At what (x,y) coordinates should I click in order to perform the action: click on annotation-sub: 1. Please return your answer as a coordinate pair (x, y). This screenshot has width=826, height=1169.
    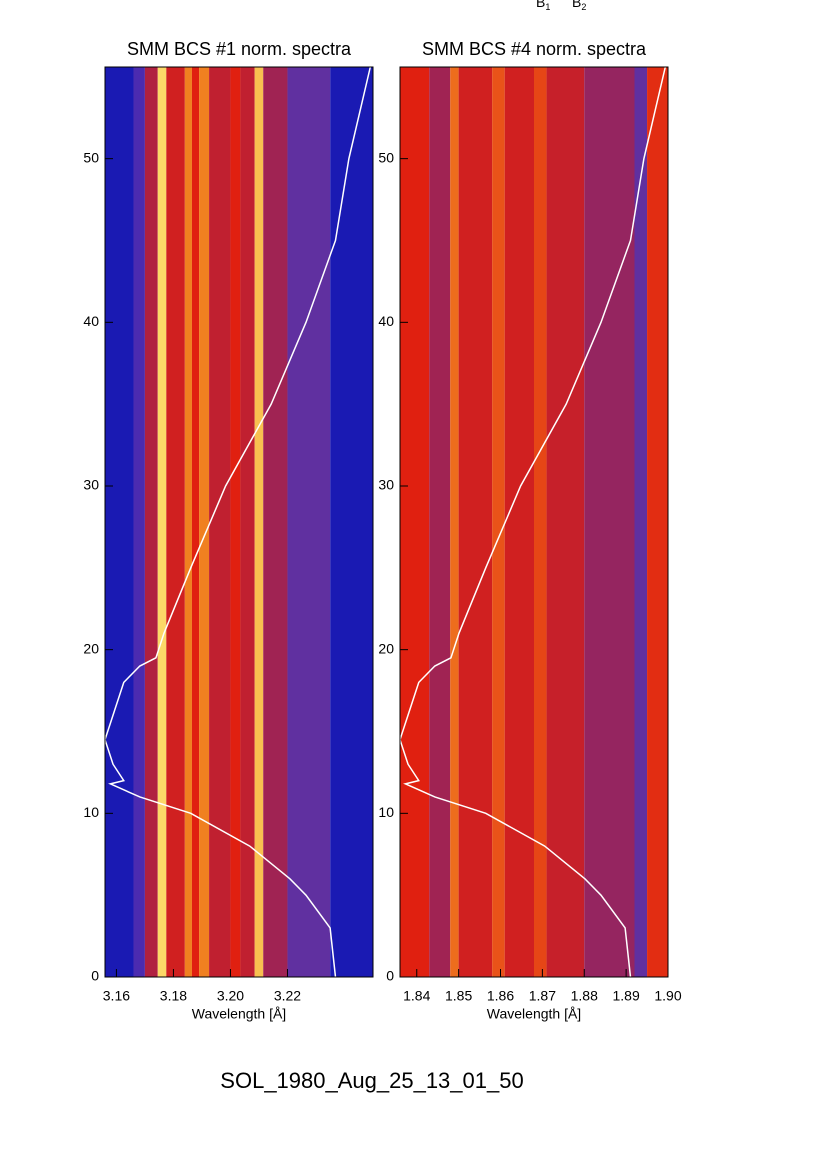
    Looking at the image, I should click on (547, 7).